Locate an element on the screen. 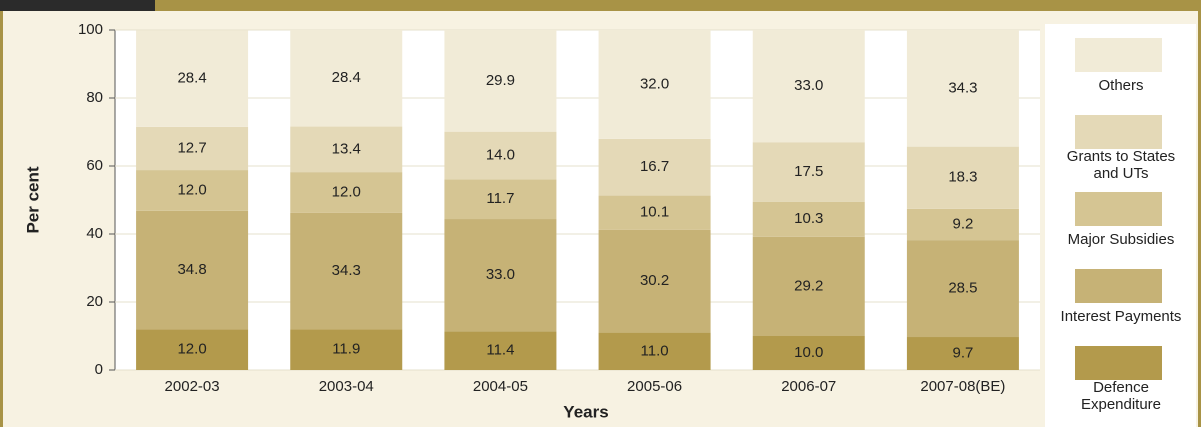 This screenshot has height=427, width=1201. value-label: 11.4 is located at coordinates (500, 350).